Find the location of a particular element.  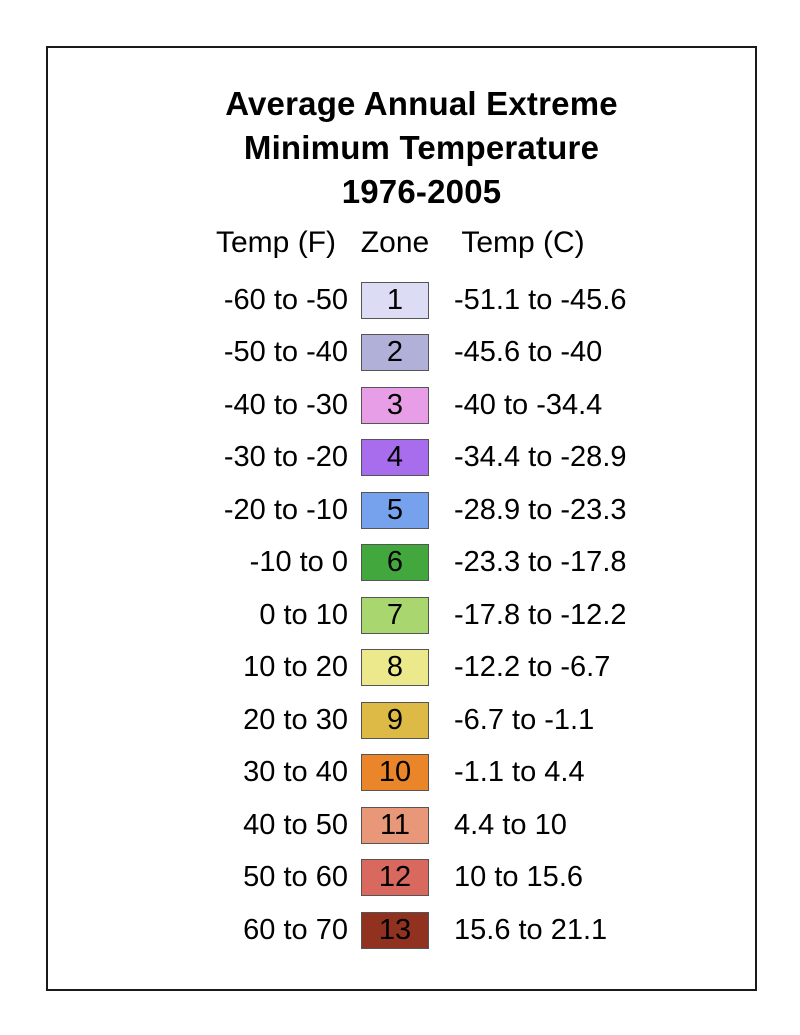

zone-number: 4 is located at coordinates (395, 457).